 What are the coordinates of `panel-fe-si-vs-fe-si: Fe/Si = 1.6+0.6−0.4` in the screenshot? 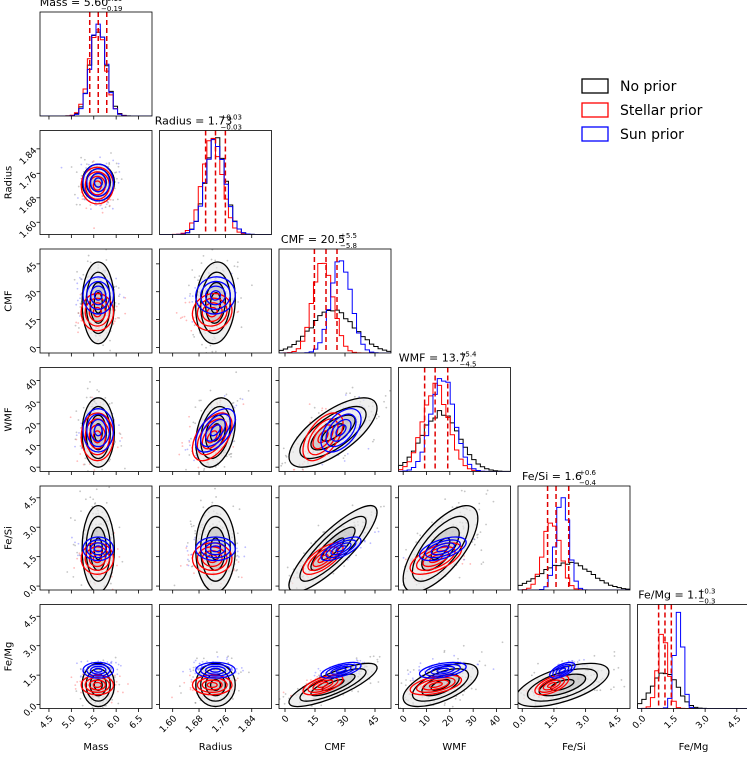 It's located at (574, 531).